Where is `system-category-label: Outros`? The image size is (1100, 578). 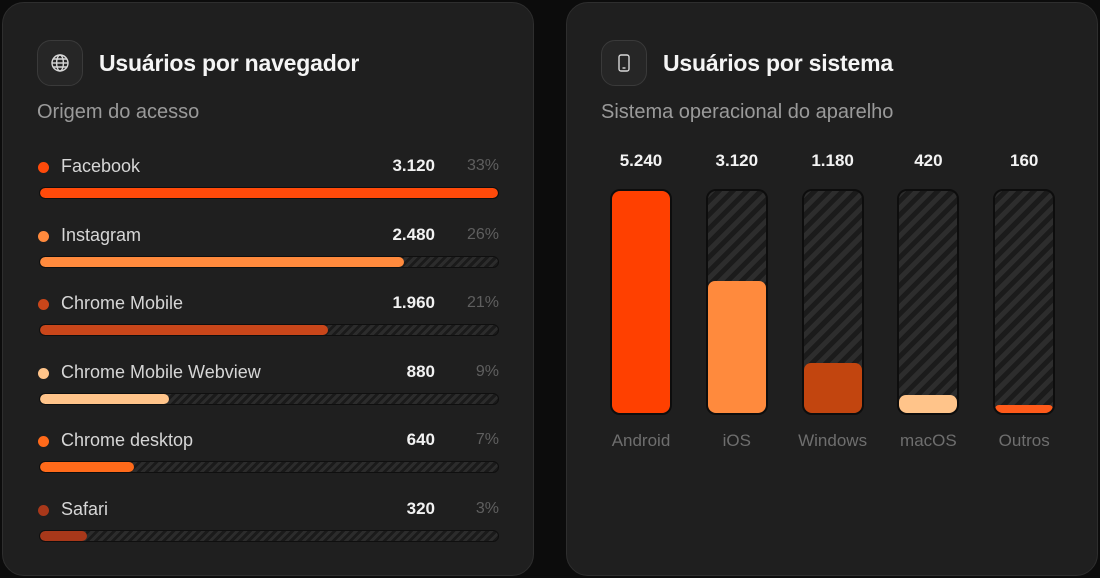 system-category-label: Outros is located at coordinates (1024, 440).